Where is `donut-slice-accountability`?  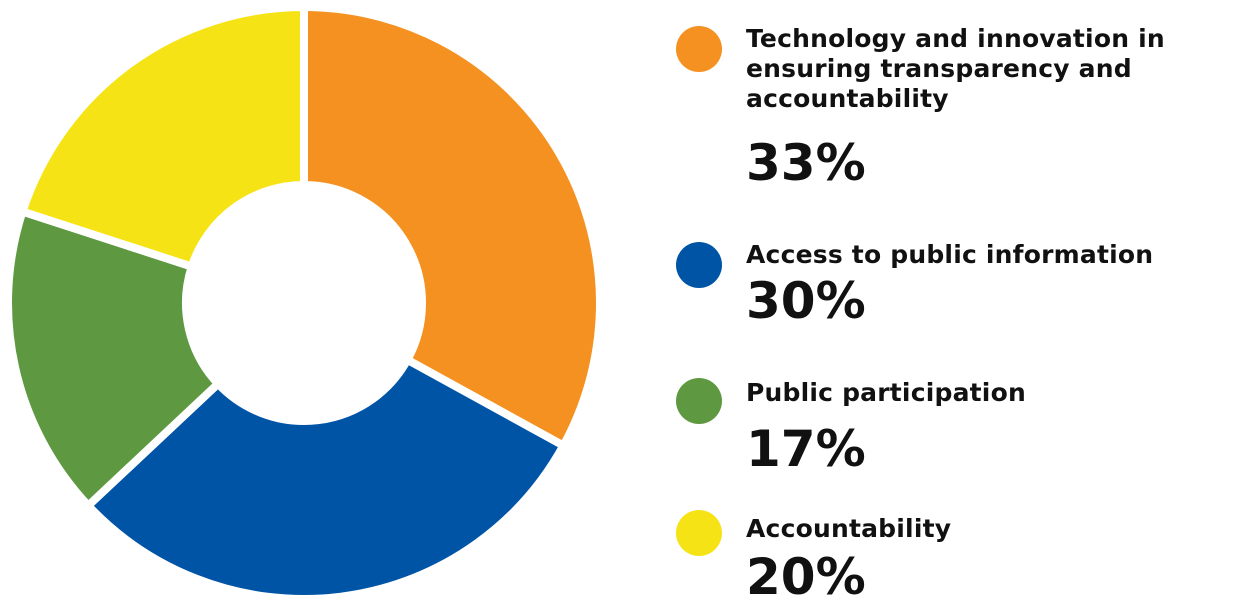 donut-slice-accountability is located at coordinates (162, 137).